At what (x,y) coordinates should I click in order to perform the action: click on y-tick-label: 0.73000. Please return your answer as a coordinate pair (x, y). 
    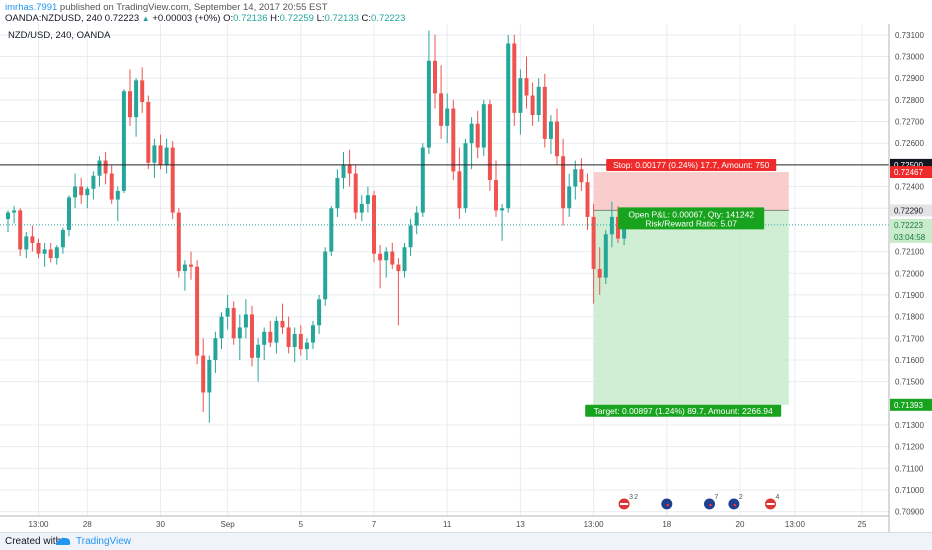
    Looking at the image, I should click on (909, 57).